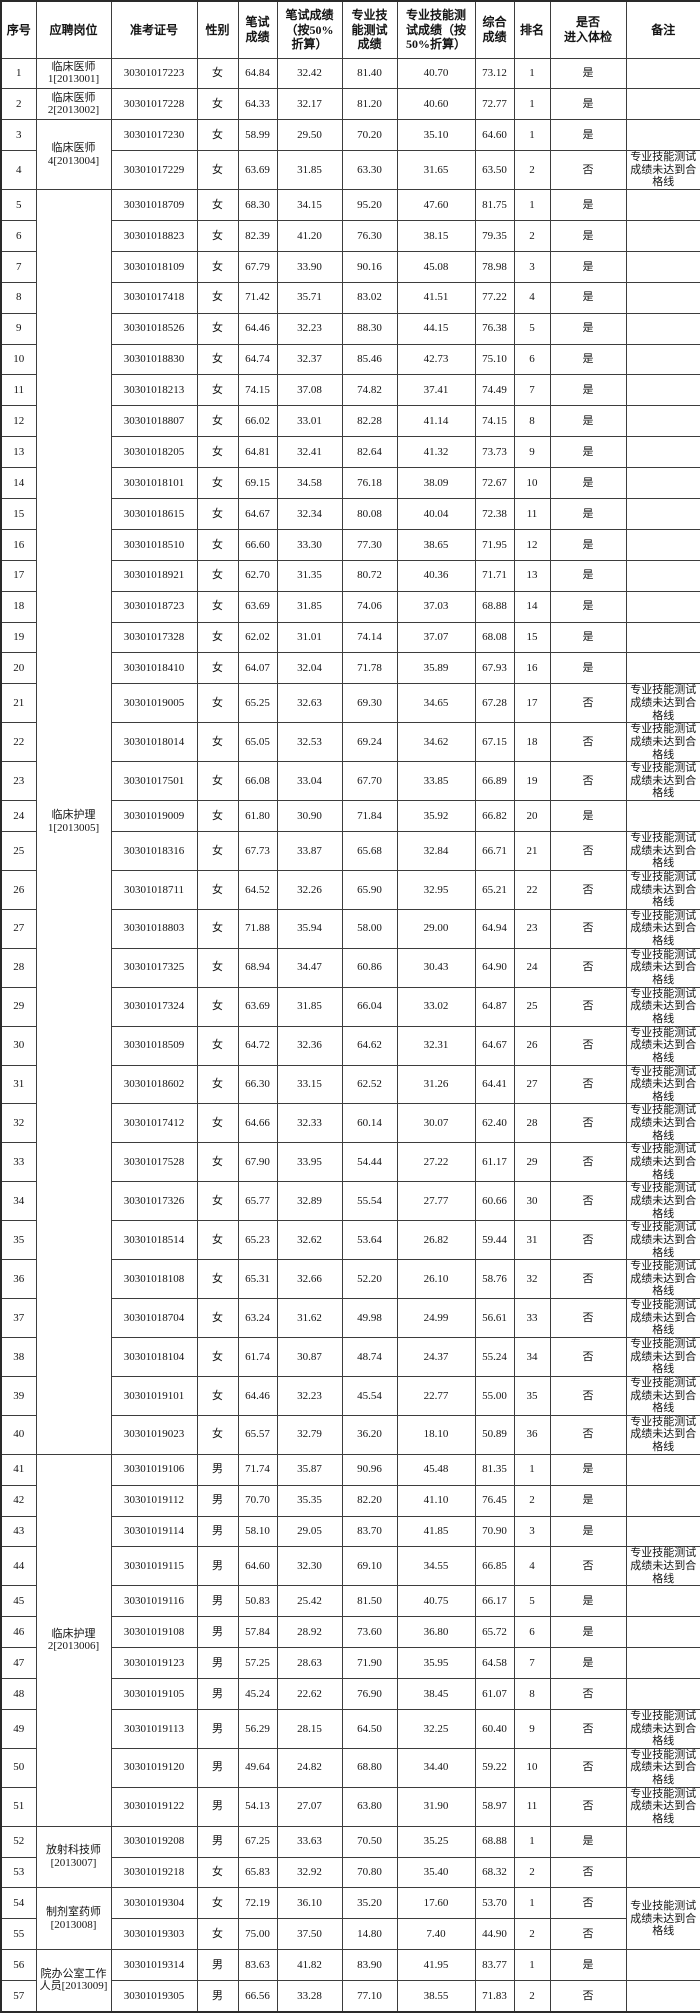 Image resolution: width=700 pixels, height=2013 pixels. I want to click on cell-ticket-number: 30301019304, so click(154, 1903).